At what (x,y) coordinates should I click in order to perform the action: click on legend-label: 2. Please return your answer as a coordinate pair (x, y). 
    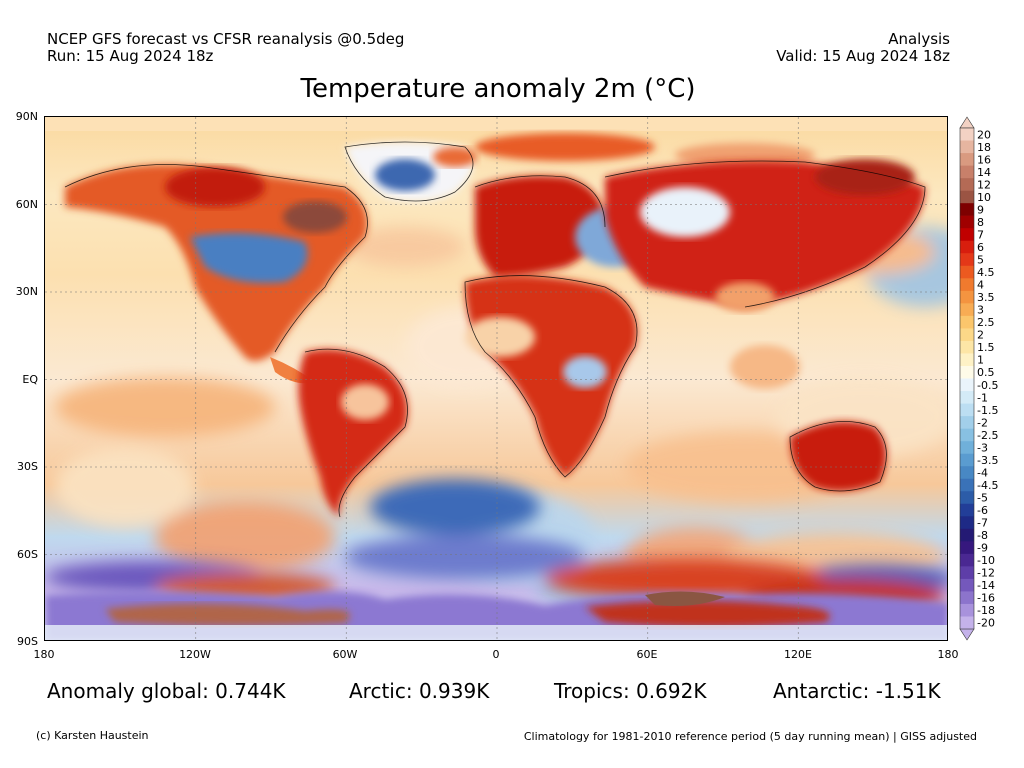
    Looking at the image, I should click on (980, 335).